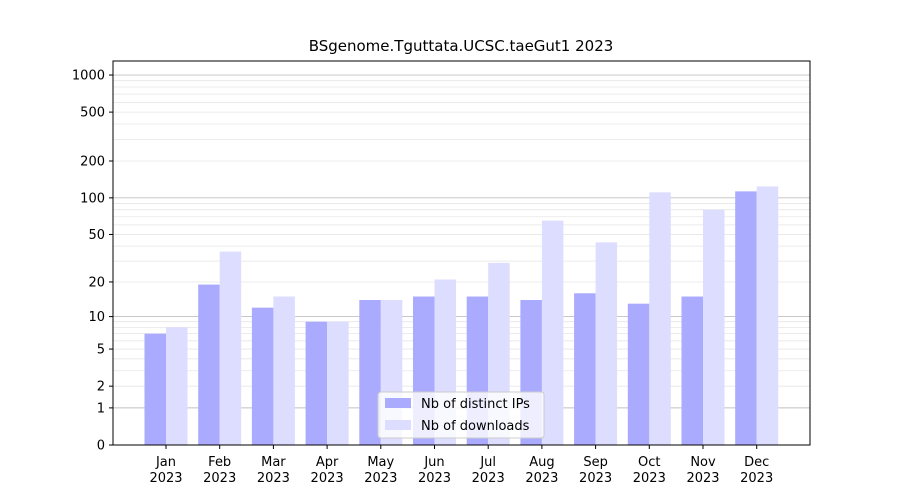  Describe the element at coordinates (475, 404) in the screenshot. I see `legend-label-distinct-ips: Nb of distinct IPs` at that location.